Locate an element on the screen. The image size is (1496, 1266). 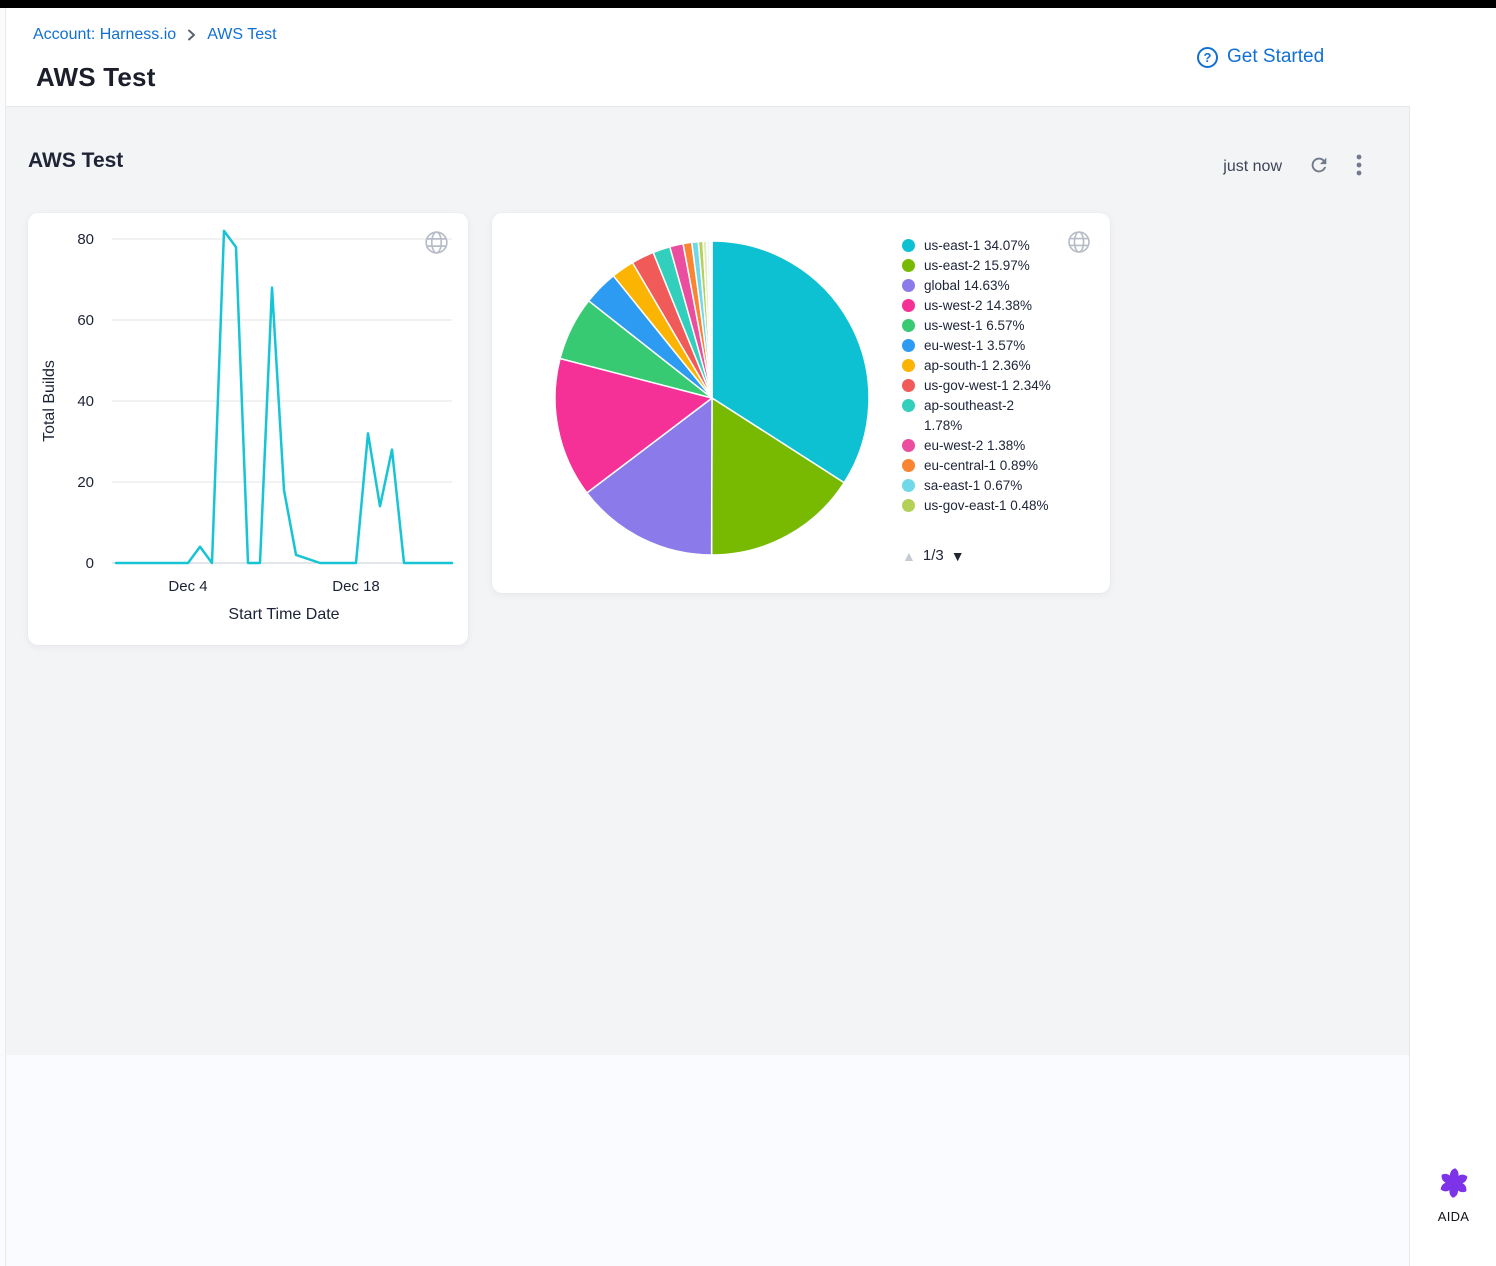
legend-item: us-west-1 6.57% is located at coordinates (986, 326).